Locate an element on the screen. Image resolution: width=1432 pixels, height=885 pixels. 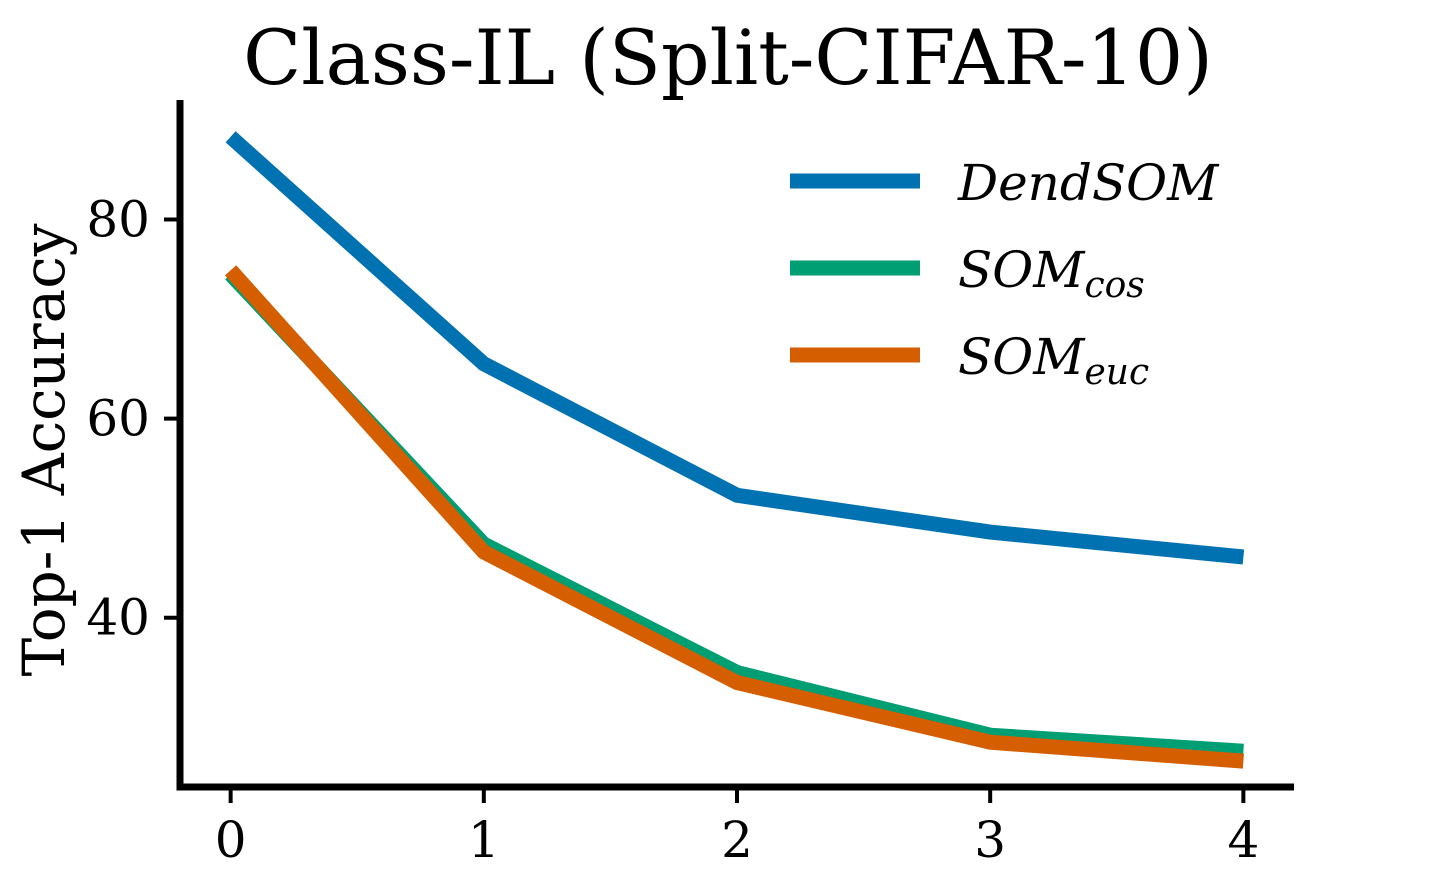
legend-label-2: SOMeuc is located at coordinates (1053, 360).